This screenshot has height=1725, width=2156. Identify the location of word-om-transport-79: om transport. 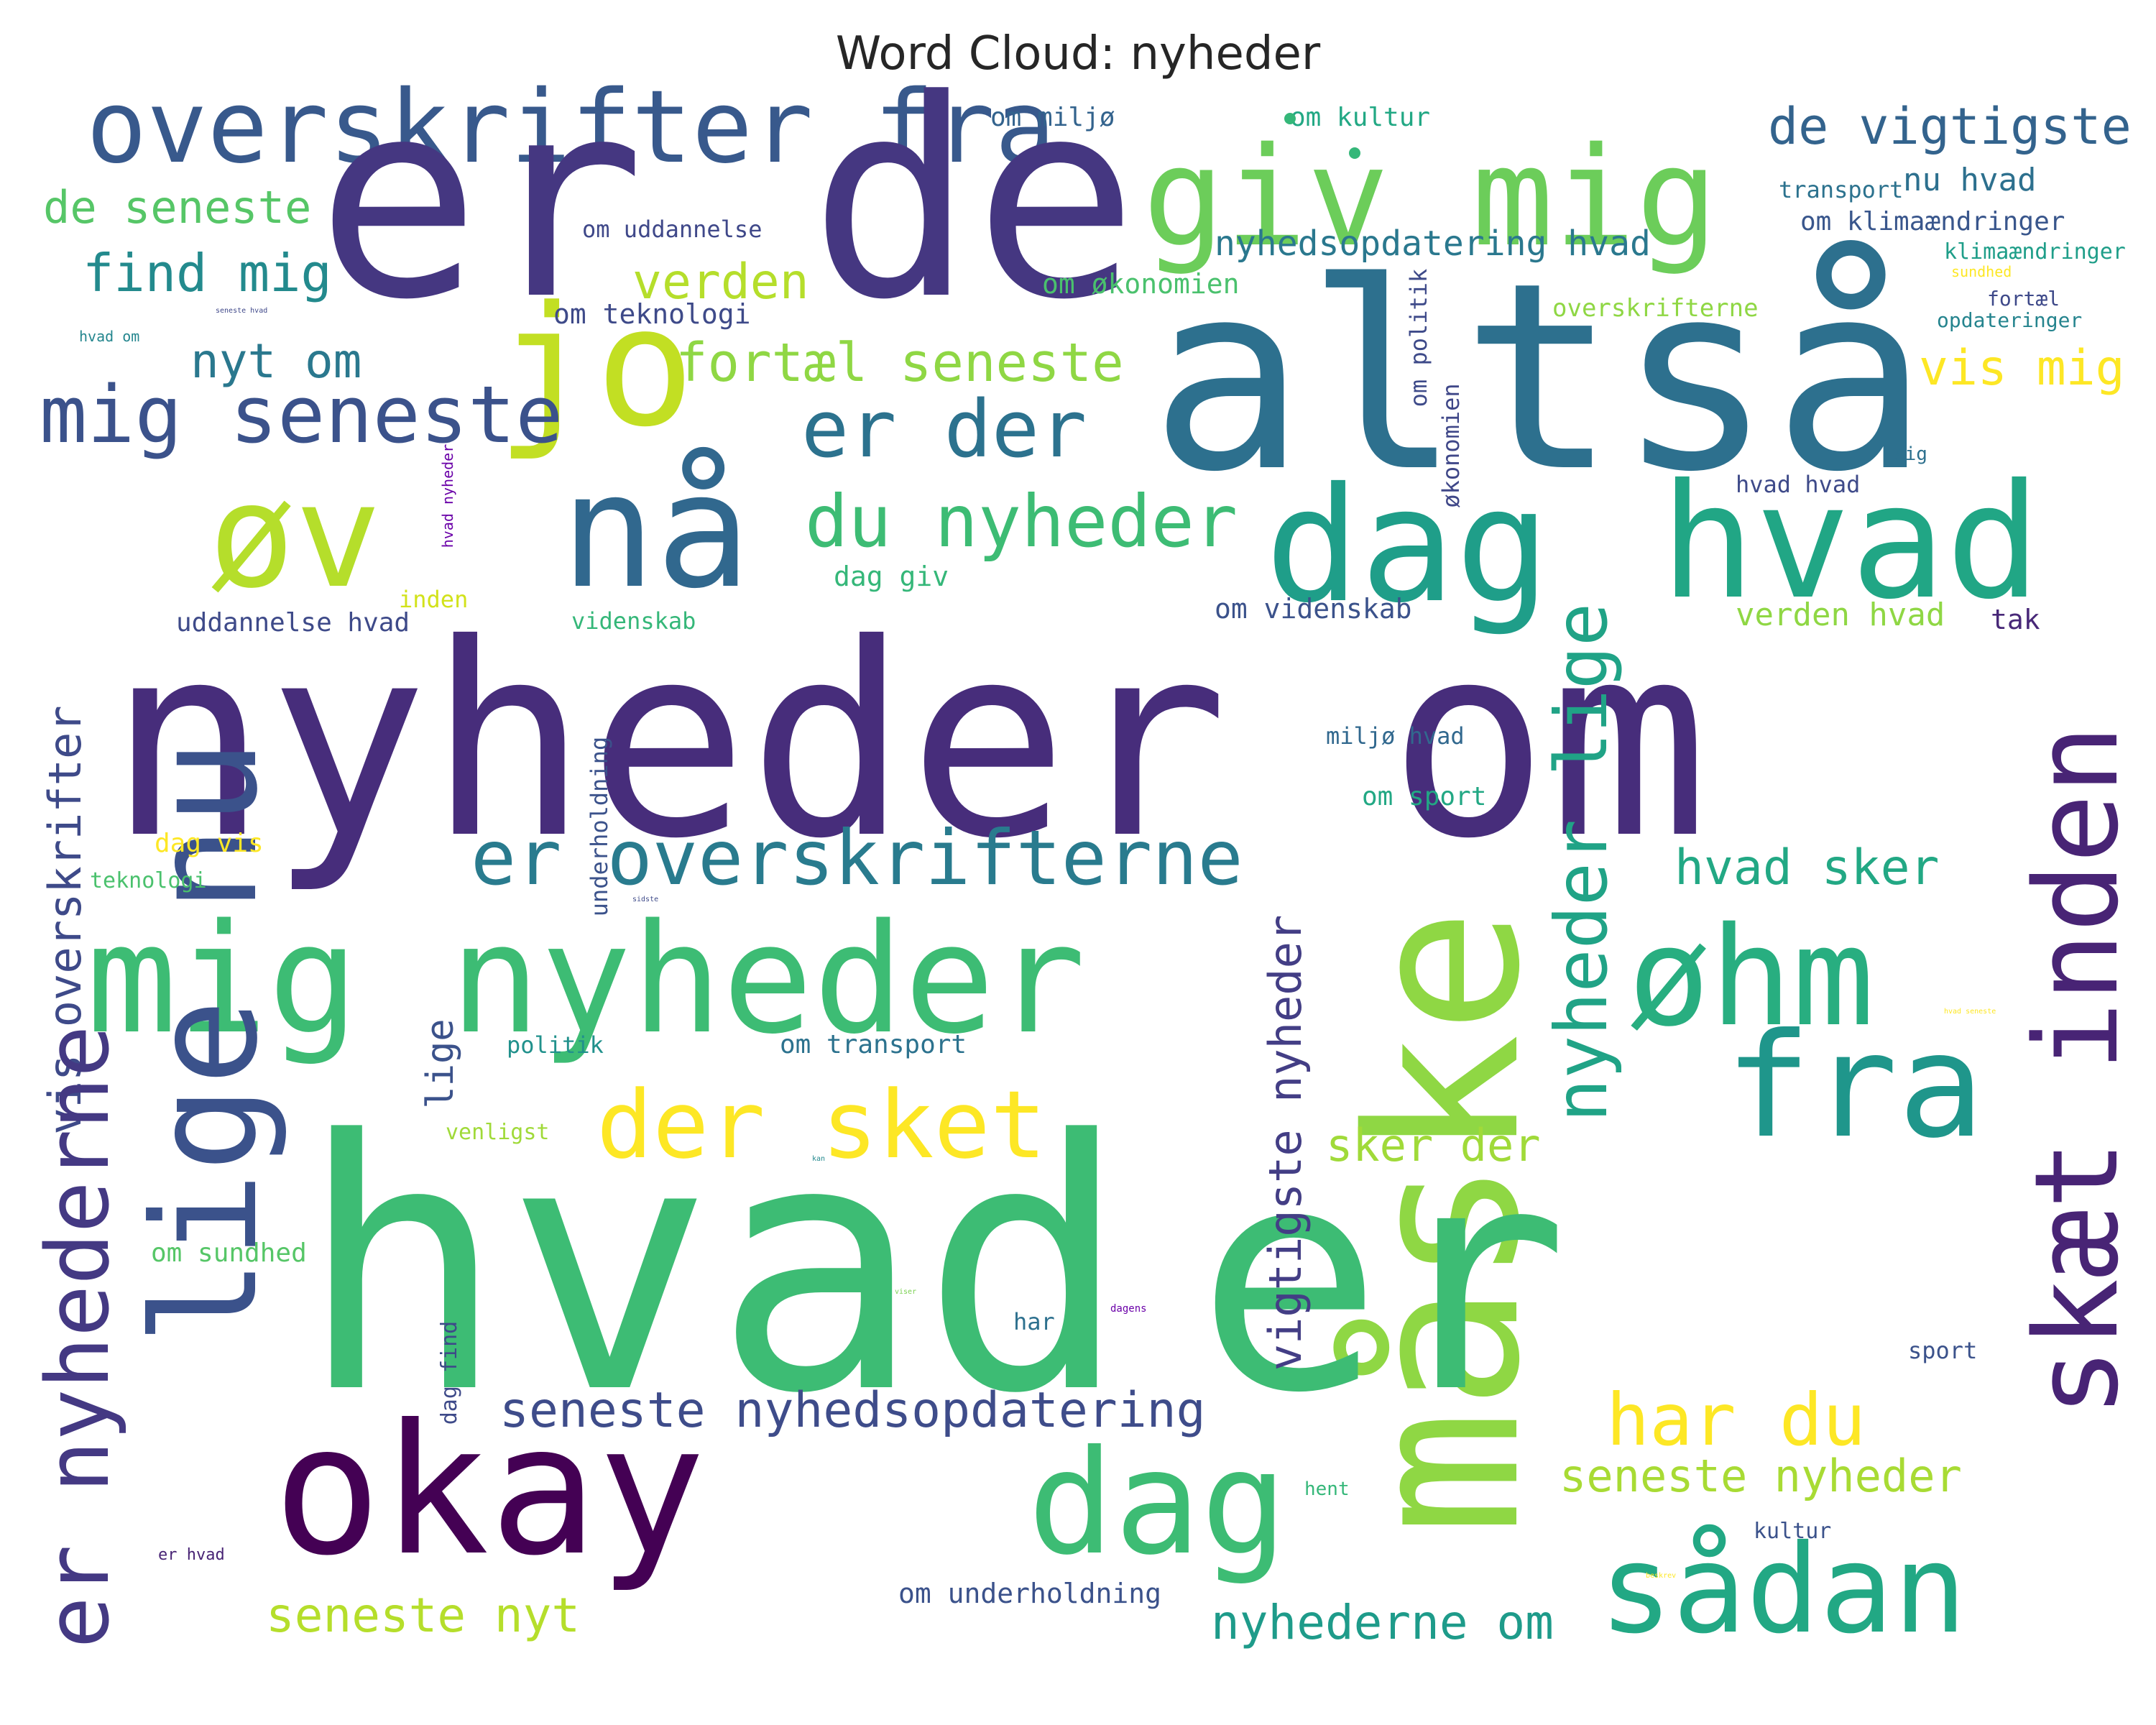
(874, 1044).